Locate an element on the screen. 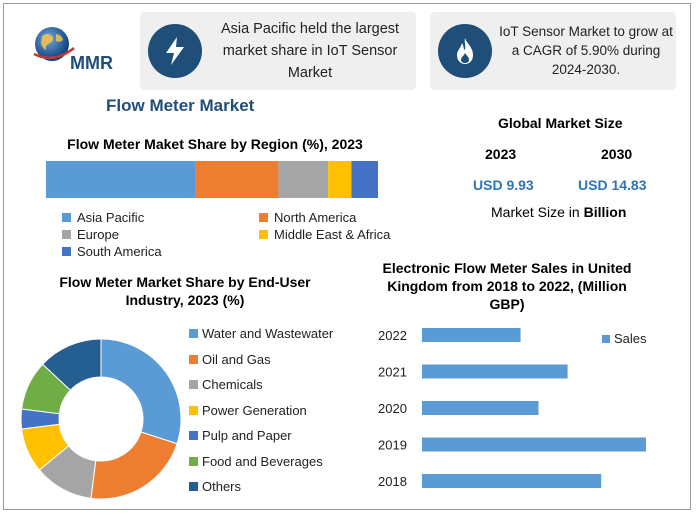 This screenshot has height=515, width=696. legend-label: Chemicals is located at coordinates (232, 384).